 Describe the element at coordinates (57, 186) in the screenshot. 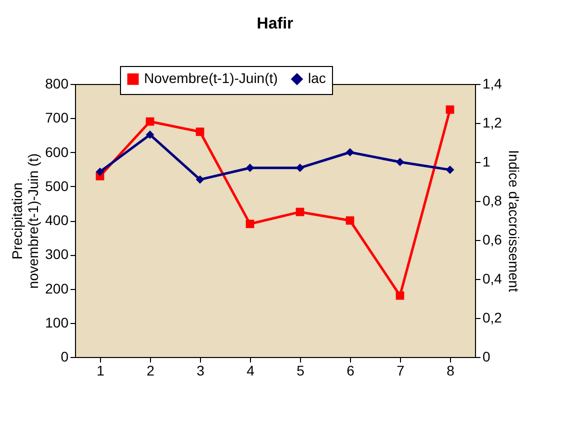

I see `y-tick-label: 500` at that location.